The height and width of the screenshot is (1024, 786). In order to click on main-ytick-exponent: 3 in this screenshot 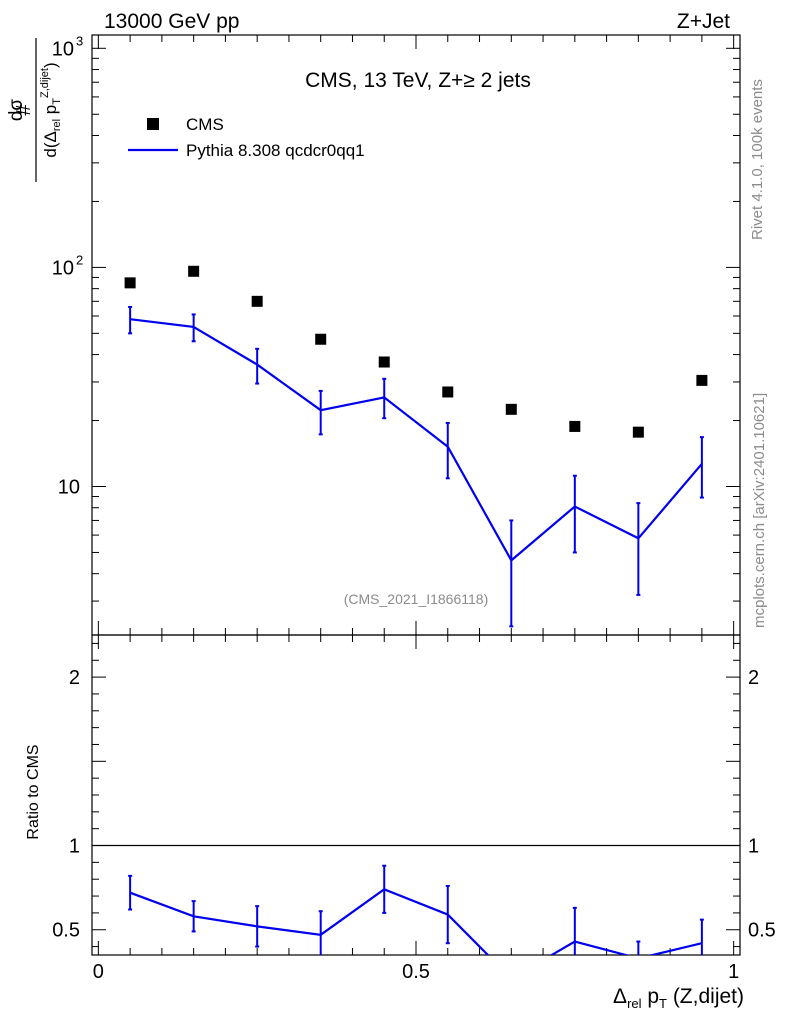, I will do `click(79, 40)`.